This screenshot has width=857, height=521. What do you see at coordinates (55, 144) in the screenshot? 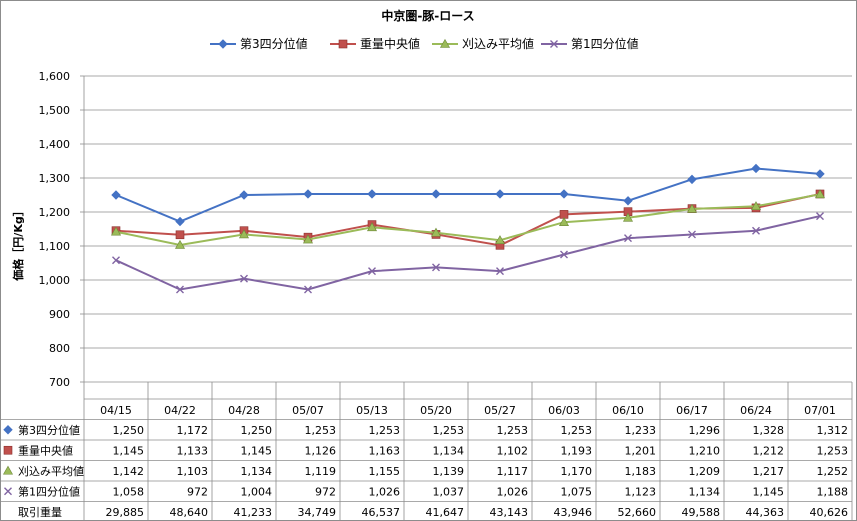
I see `y-tick-label: 1,400` at bounding box center [55, 144].